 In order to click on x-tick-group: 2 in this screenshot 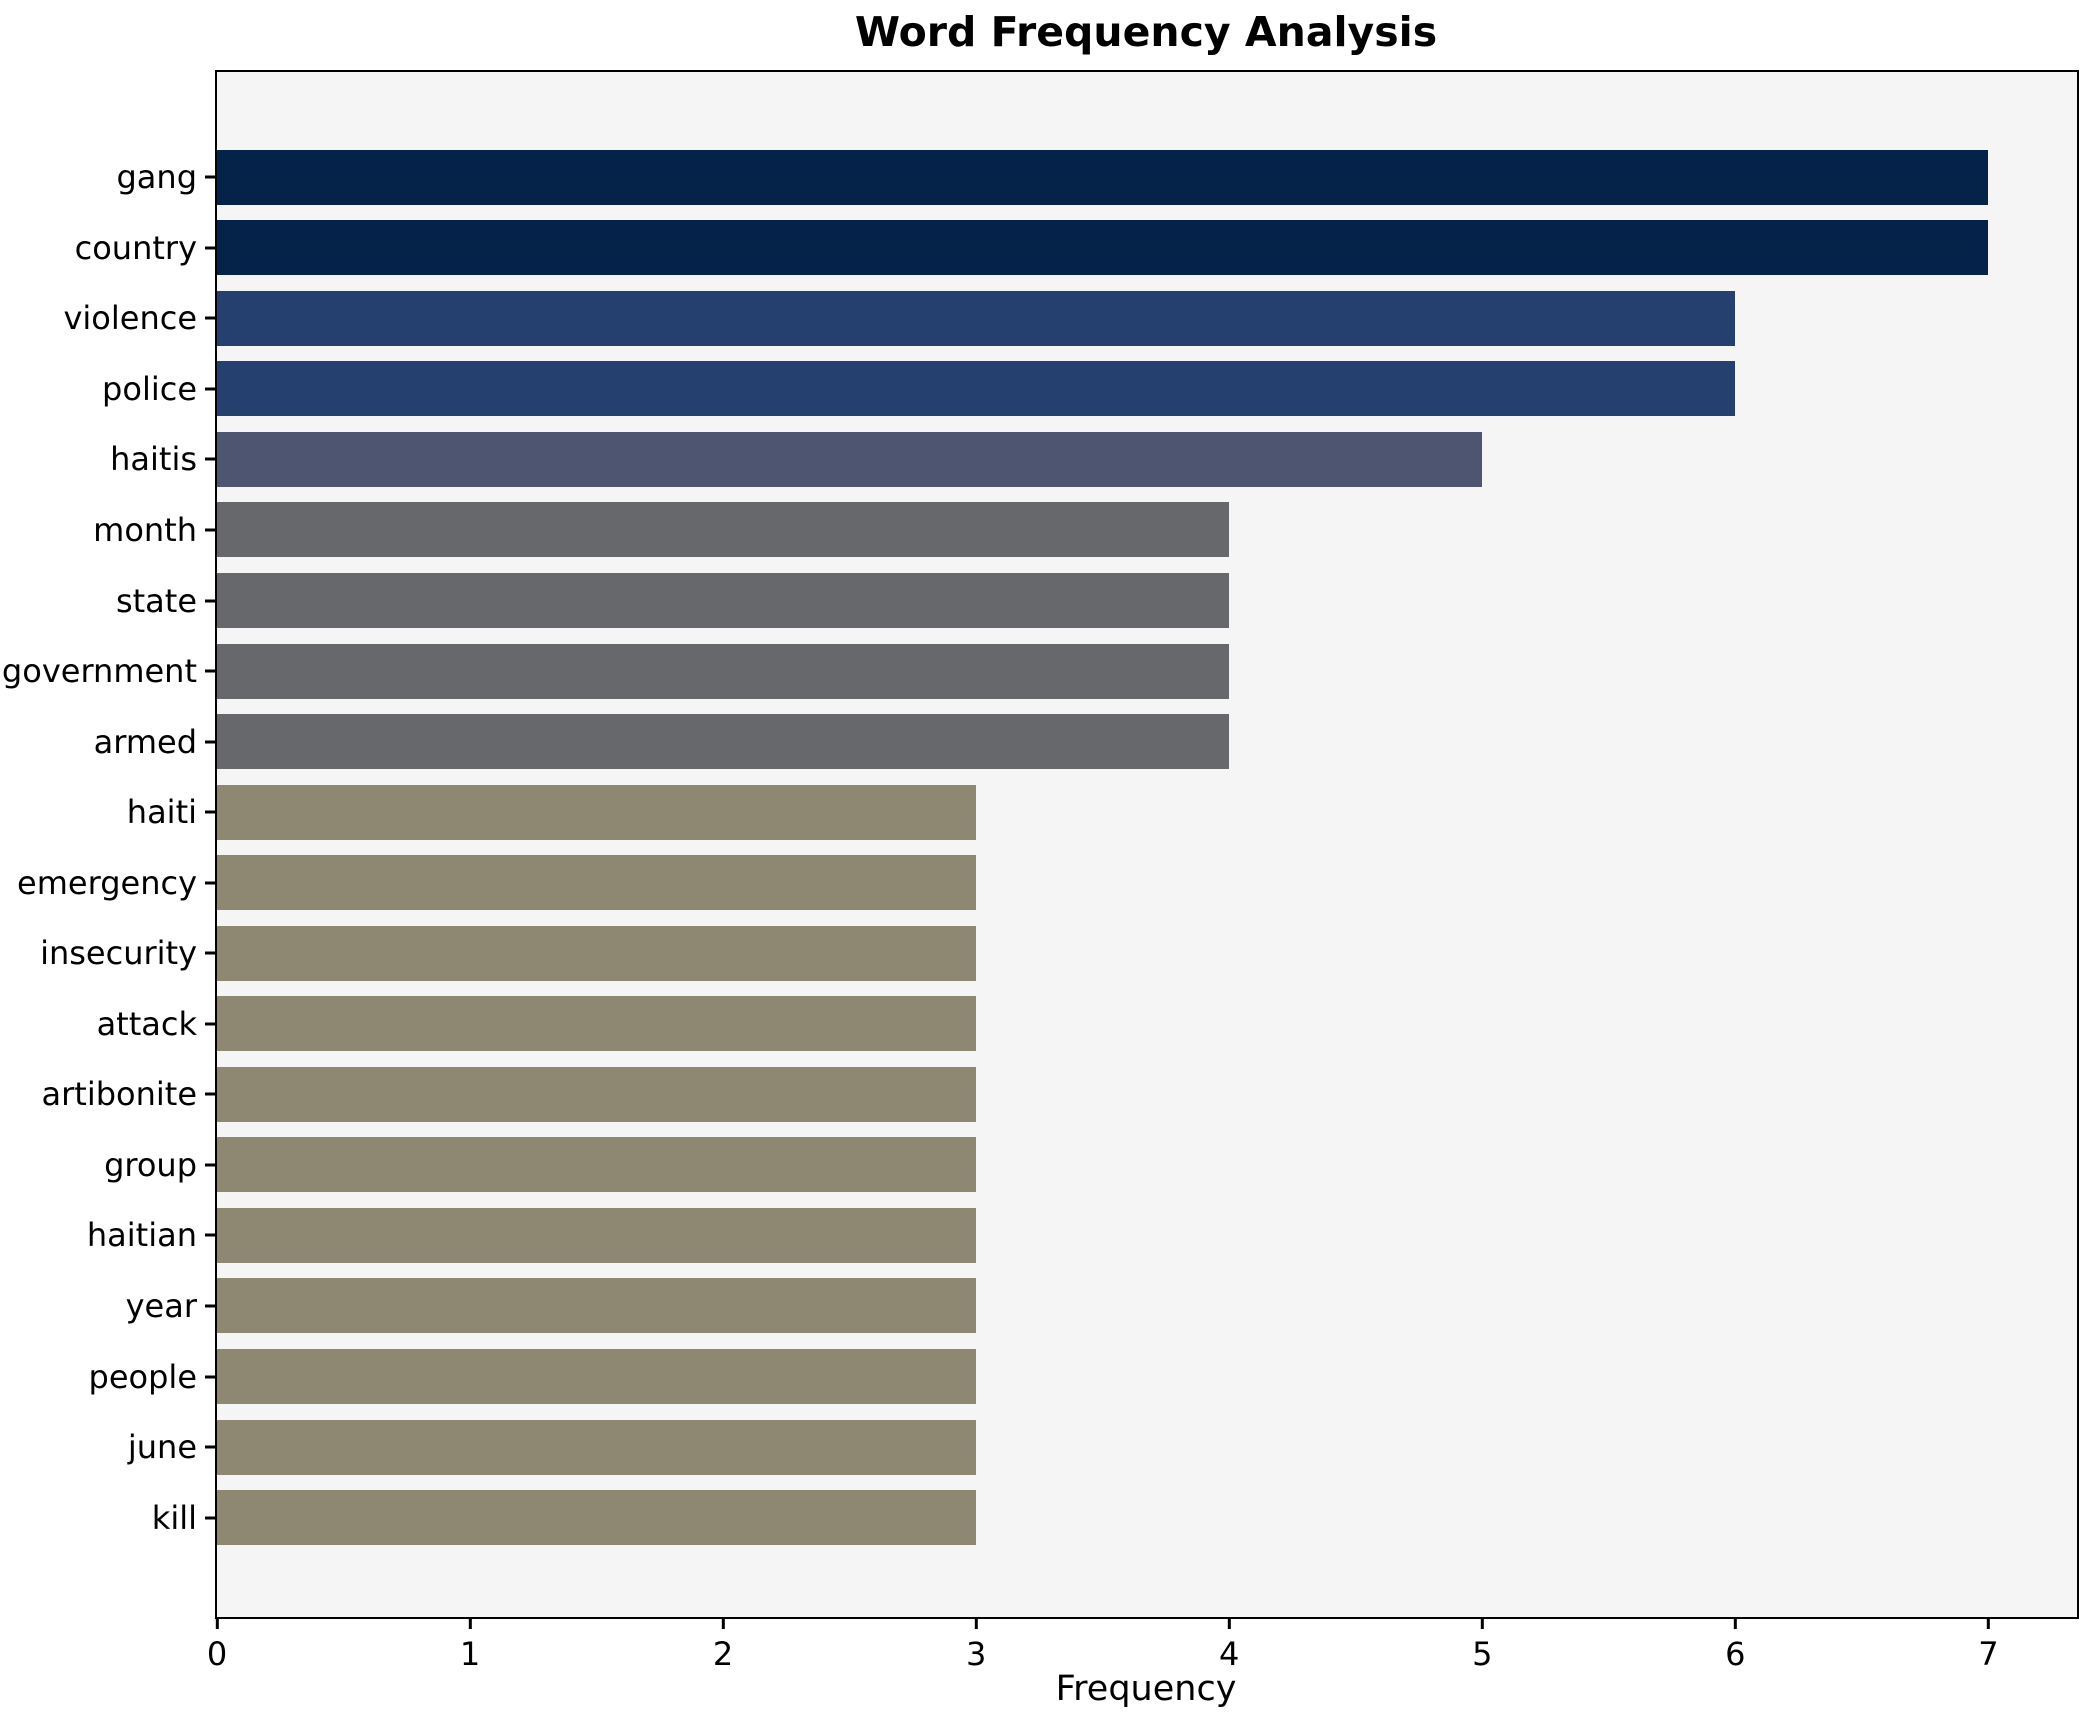, I will do `click(723, 1645)`.